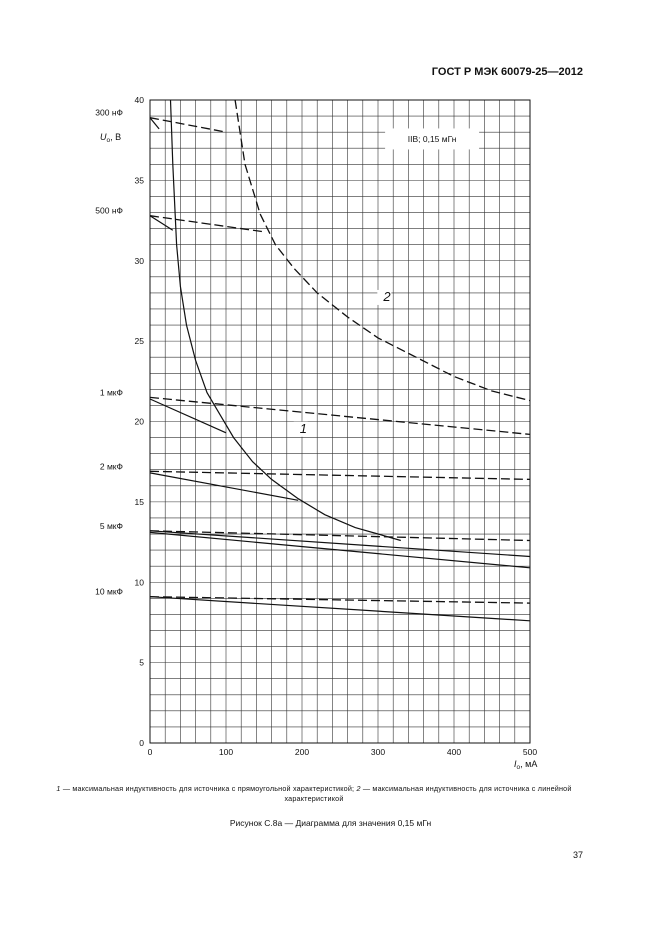 The image size is (661, 936). I want to click on x-tick-label: 100, so click(226, 752).